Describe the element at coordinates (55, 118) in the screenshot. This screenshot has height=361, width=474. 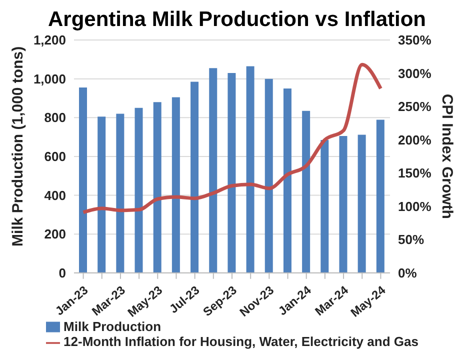
I see `y-tick-label: 800` at that location.